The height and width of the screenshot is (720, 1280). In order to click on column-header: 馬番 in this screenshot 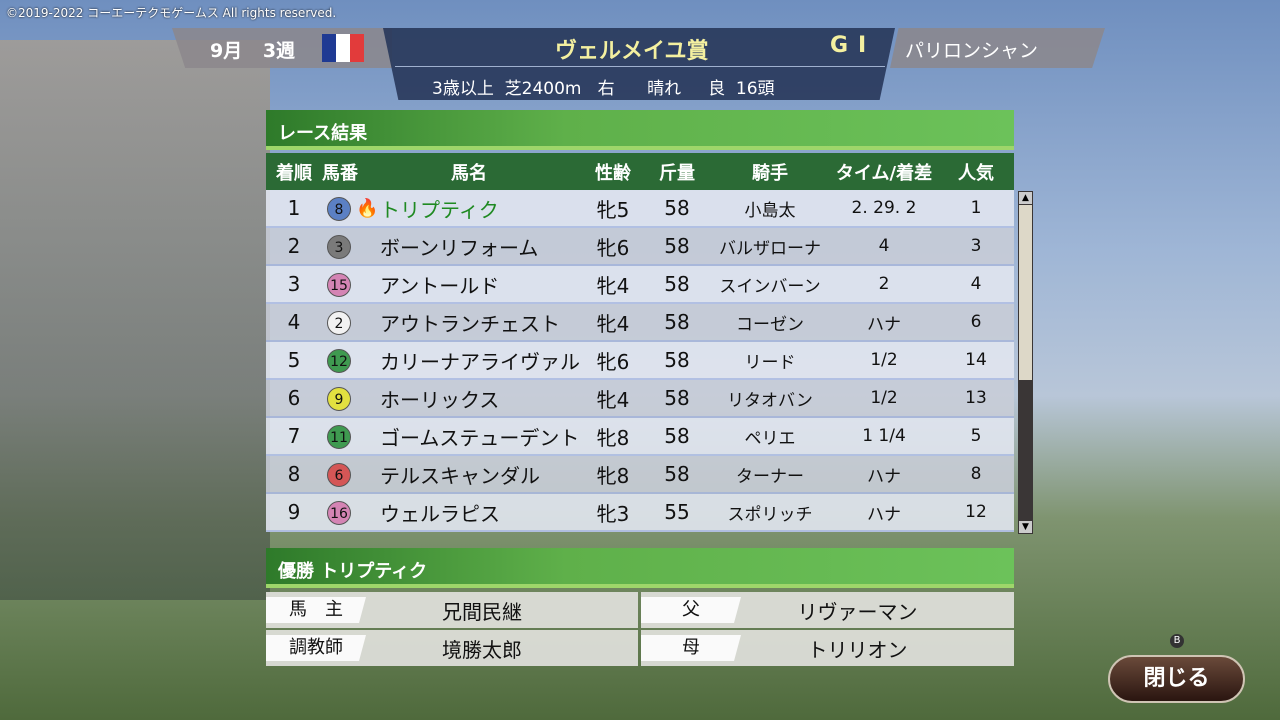, I will do `click(340, 173)`.